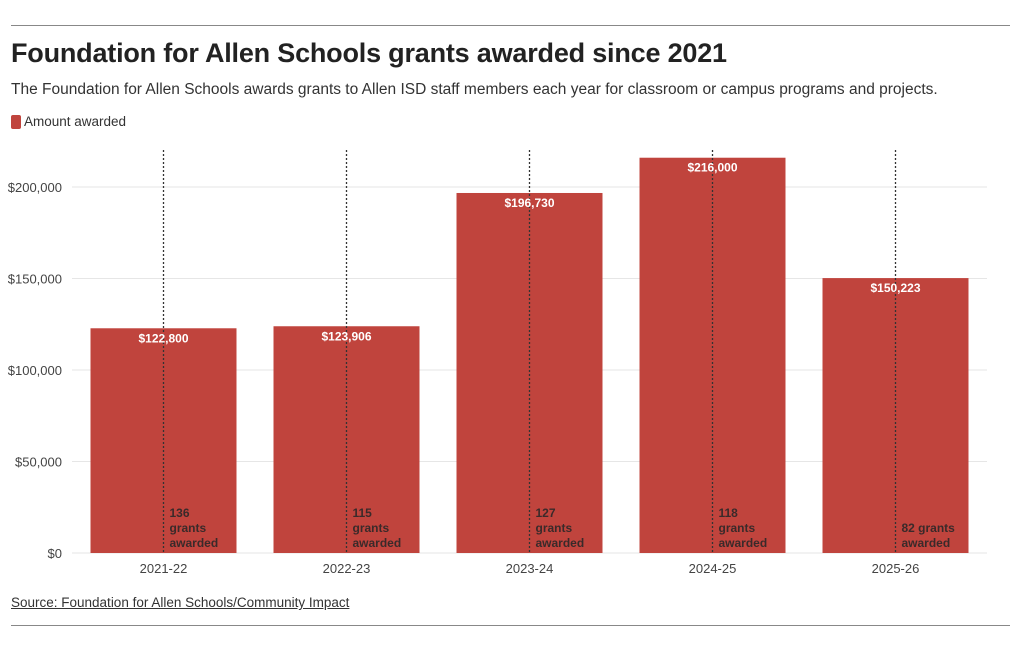  I want to click on grants-annotation: 136, so click(180, 513).